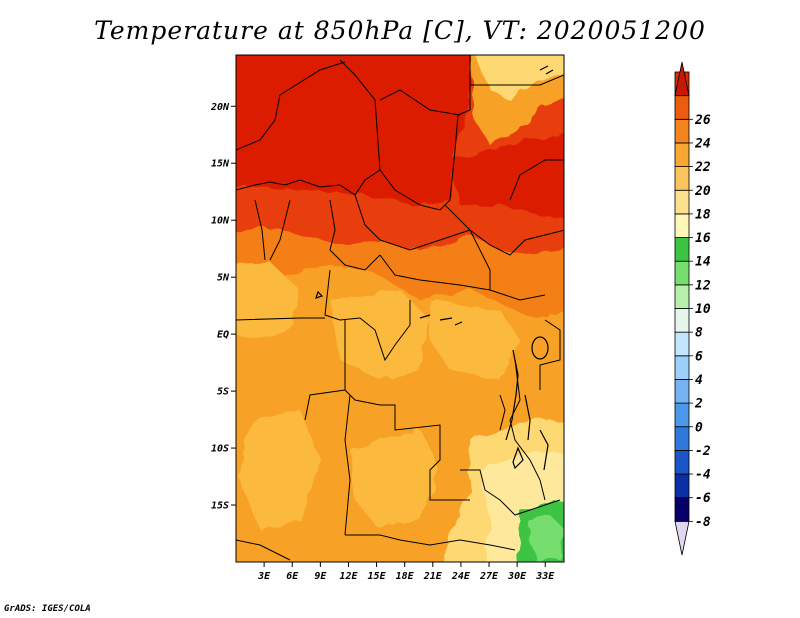  What do you see at coordinates (353, 130) in the screenshot?
I see `region-sahara-west` at bounding box center [353, 130].